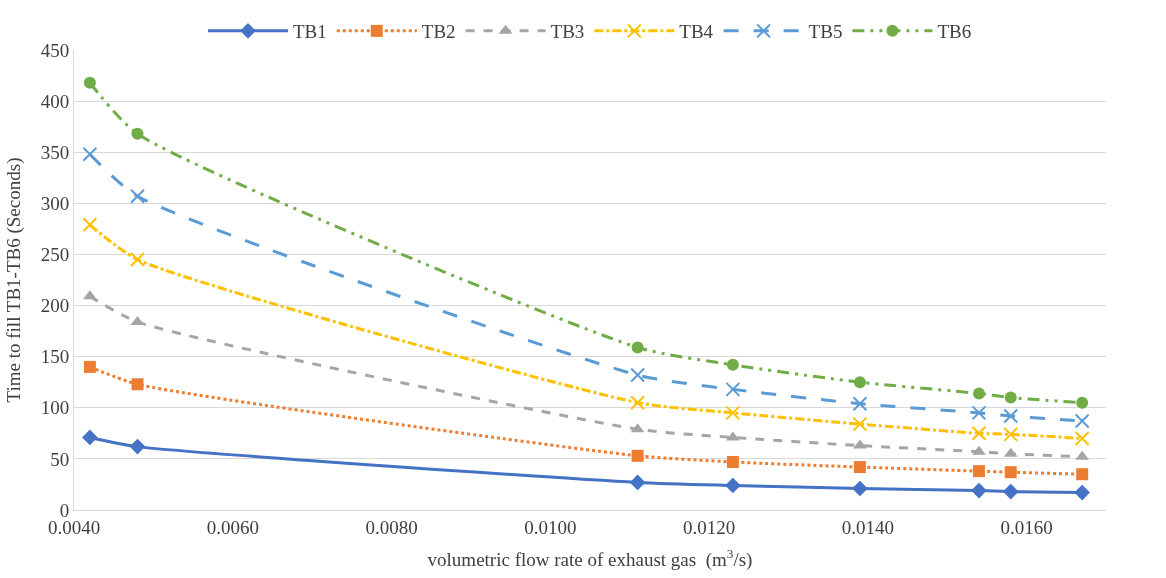 This screenshot has height=578, width=1166. What do you see at coordinates (825, 32) in the screenshot?
I see `legend-label: TB5` at bounding box center [825, 32].